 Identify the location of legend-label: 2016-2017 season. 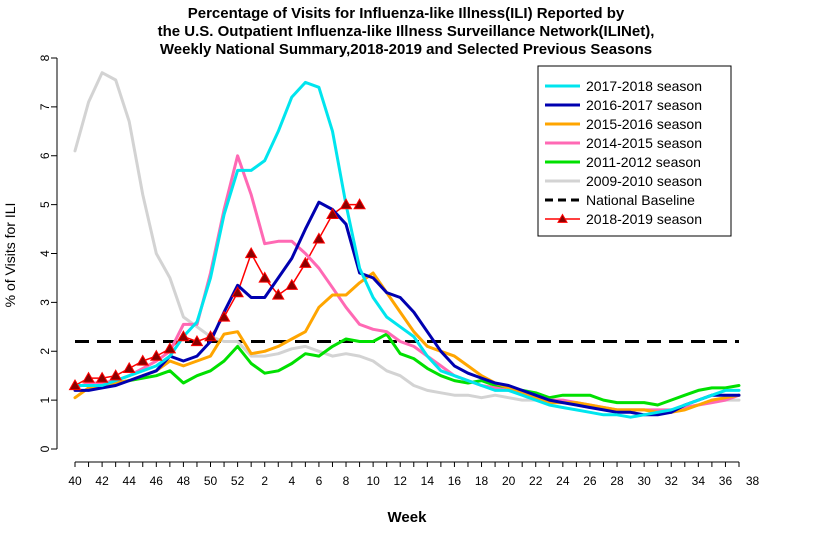
(644, 105).